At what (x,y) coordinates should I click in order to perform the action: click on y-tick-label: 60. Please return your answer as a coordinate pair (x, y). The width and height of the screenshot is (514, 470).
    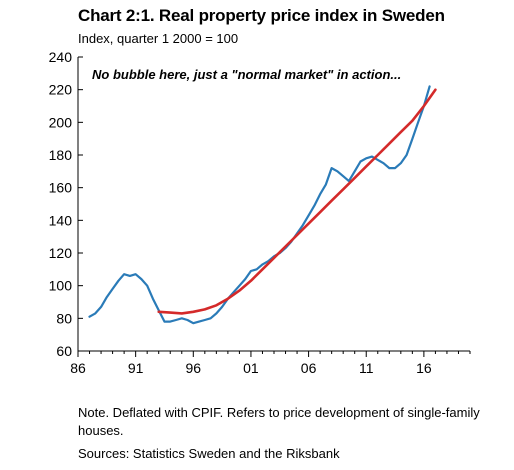
    Looking at the image, I should click on (64, 351).